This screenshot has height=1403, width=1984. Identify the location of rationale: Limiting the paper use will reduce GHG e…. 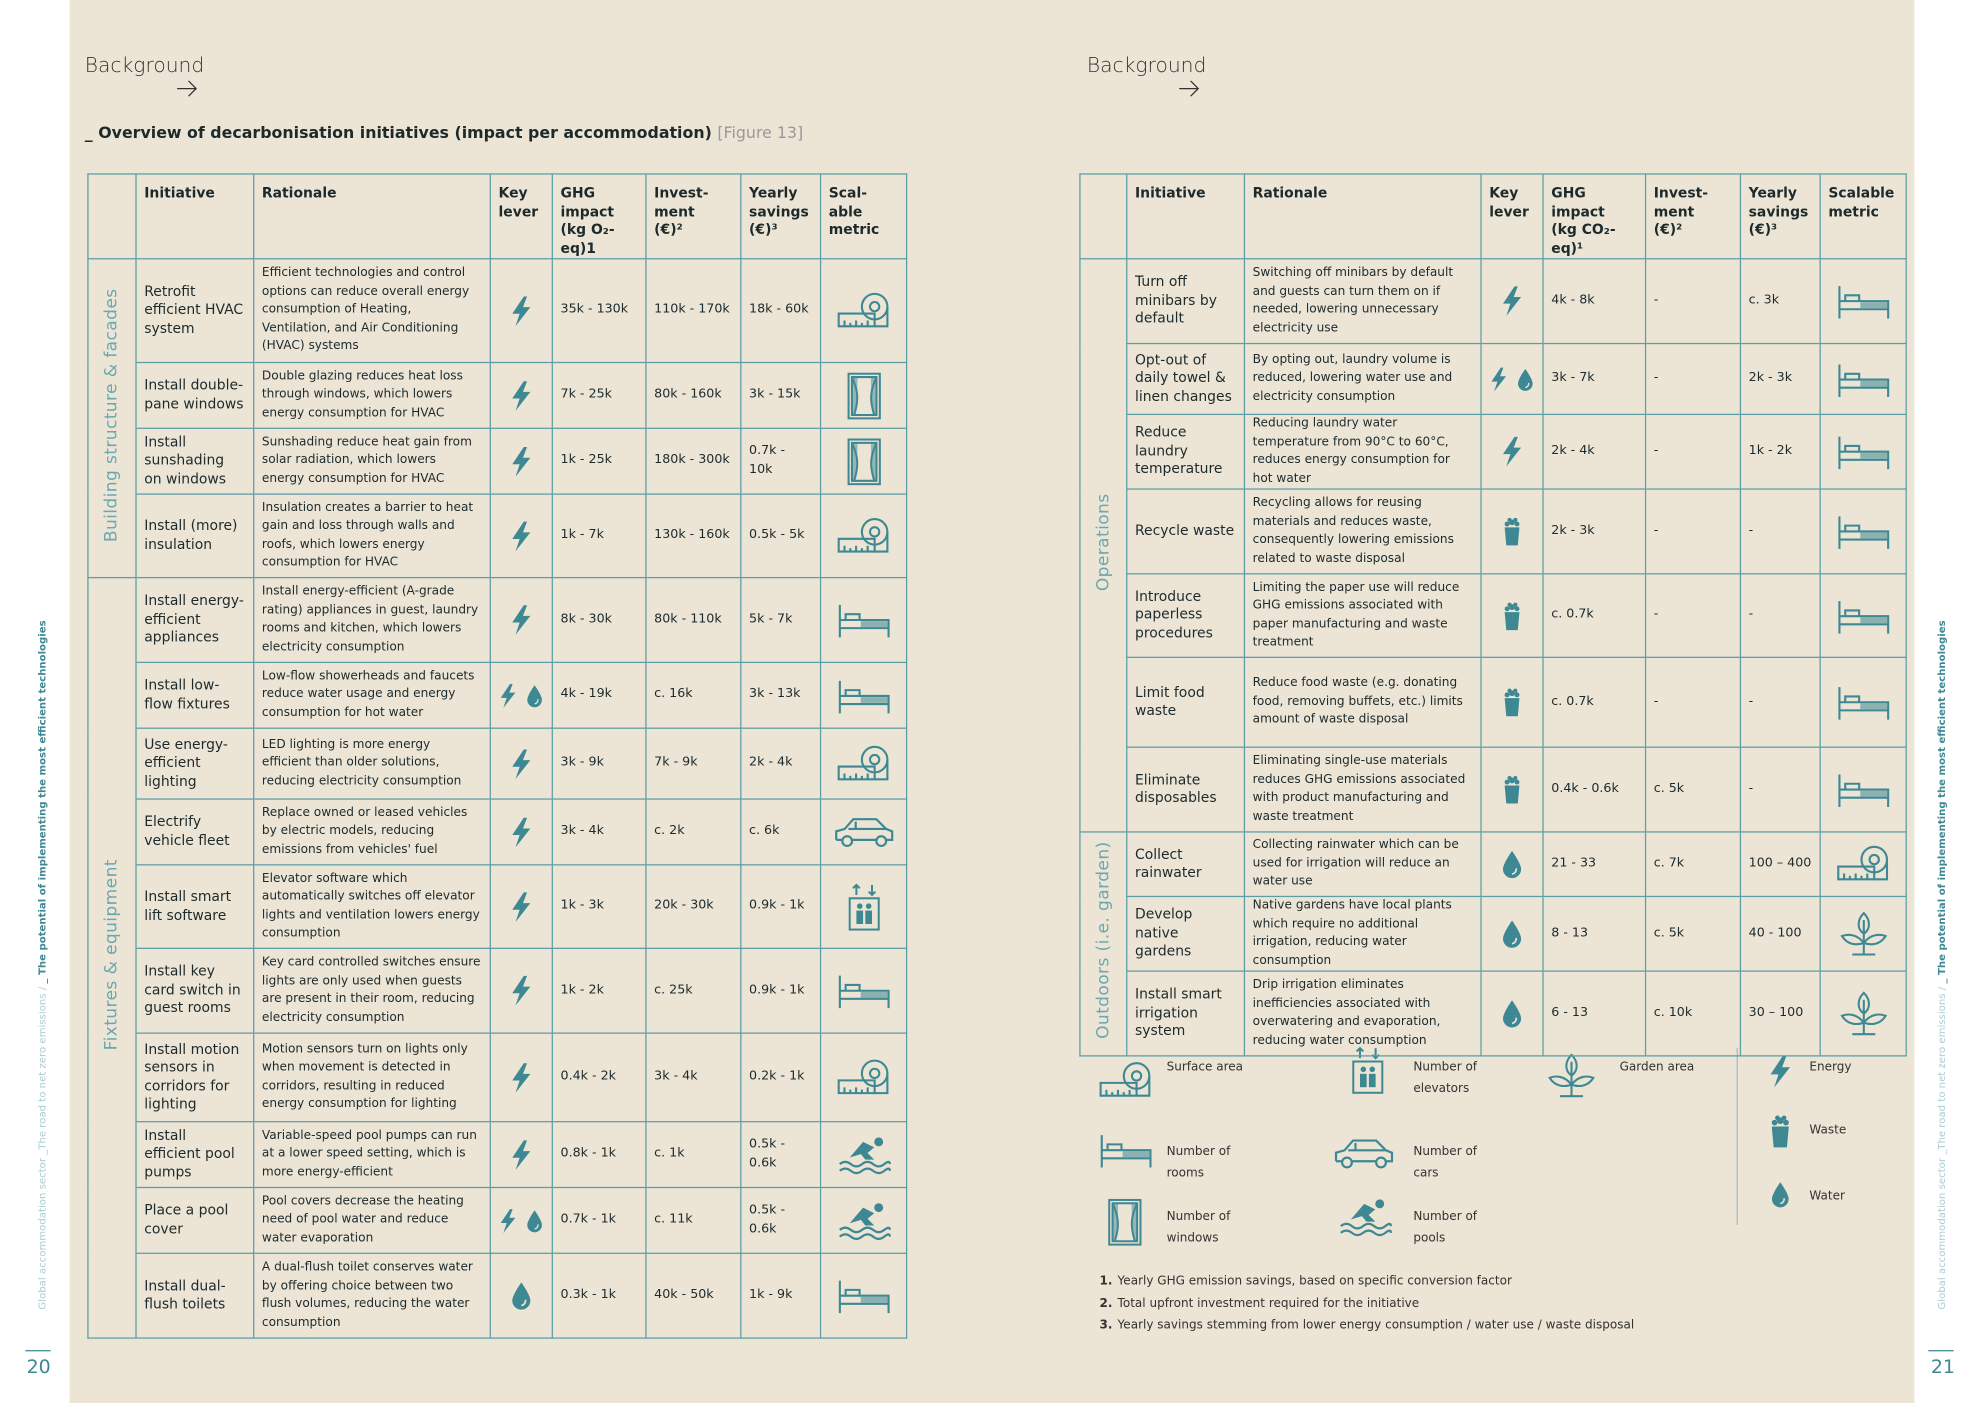
(1362, 615).